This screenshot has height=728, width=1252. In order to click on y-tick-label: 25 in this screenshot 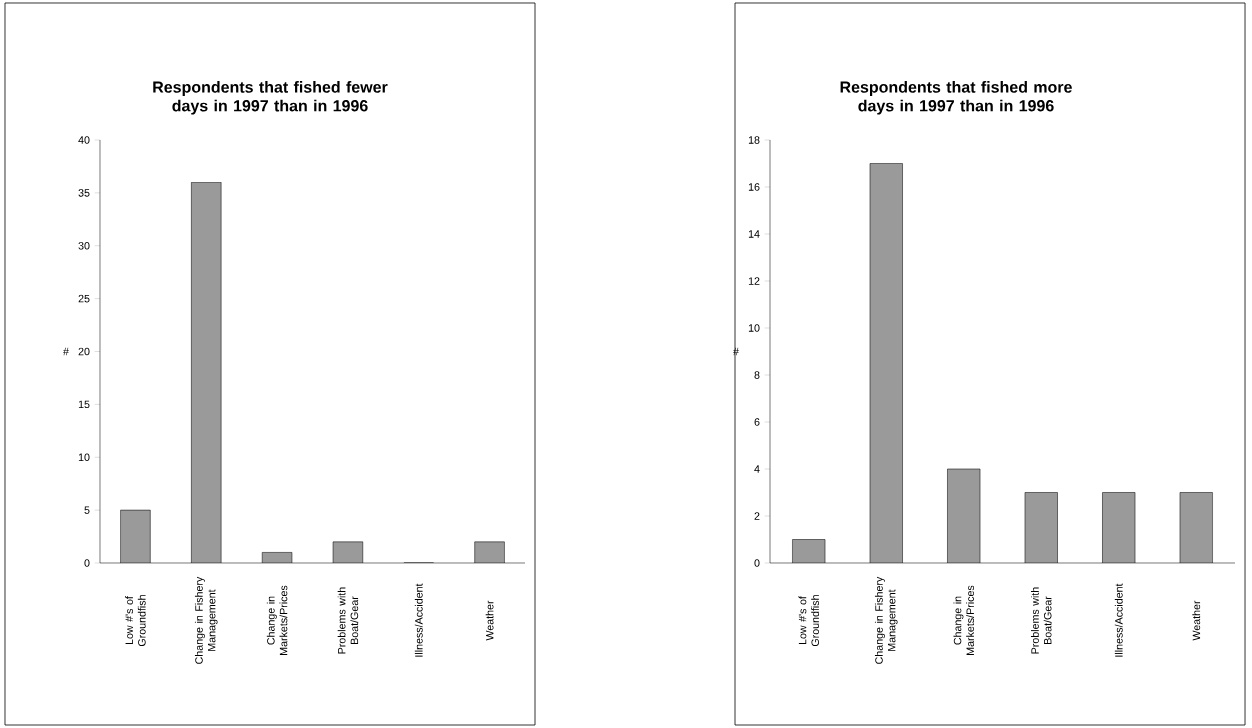, I will do `click(84, 298)`.